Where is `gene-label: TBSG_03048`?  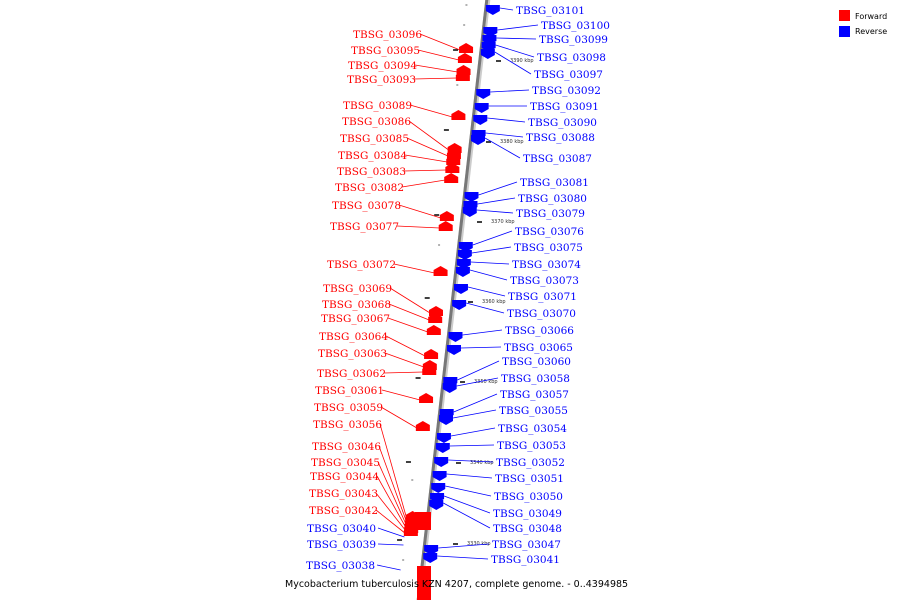
gene-label: TBSG_03048 is located at coordinates (527, 529).